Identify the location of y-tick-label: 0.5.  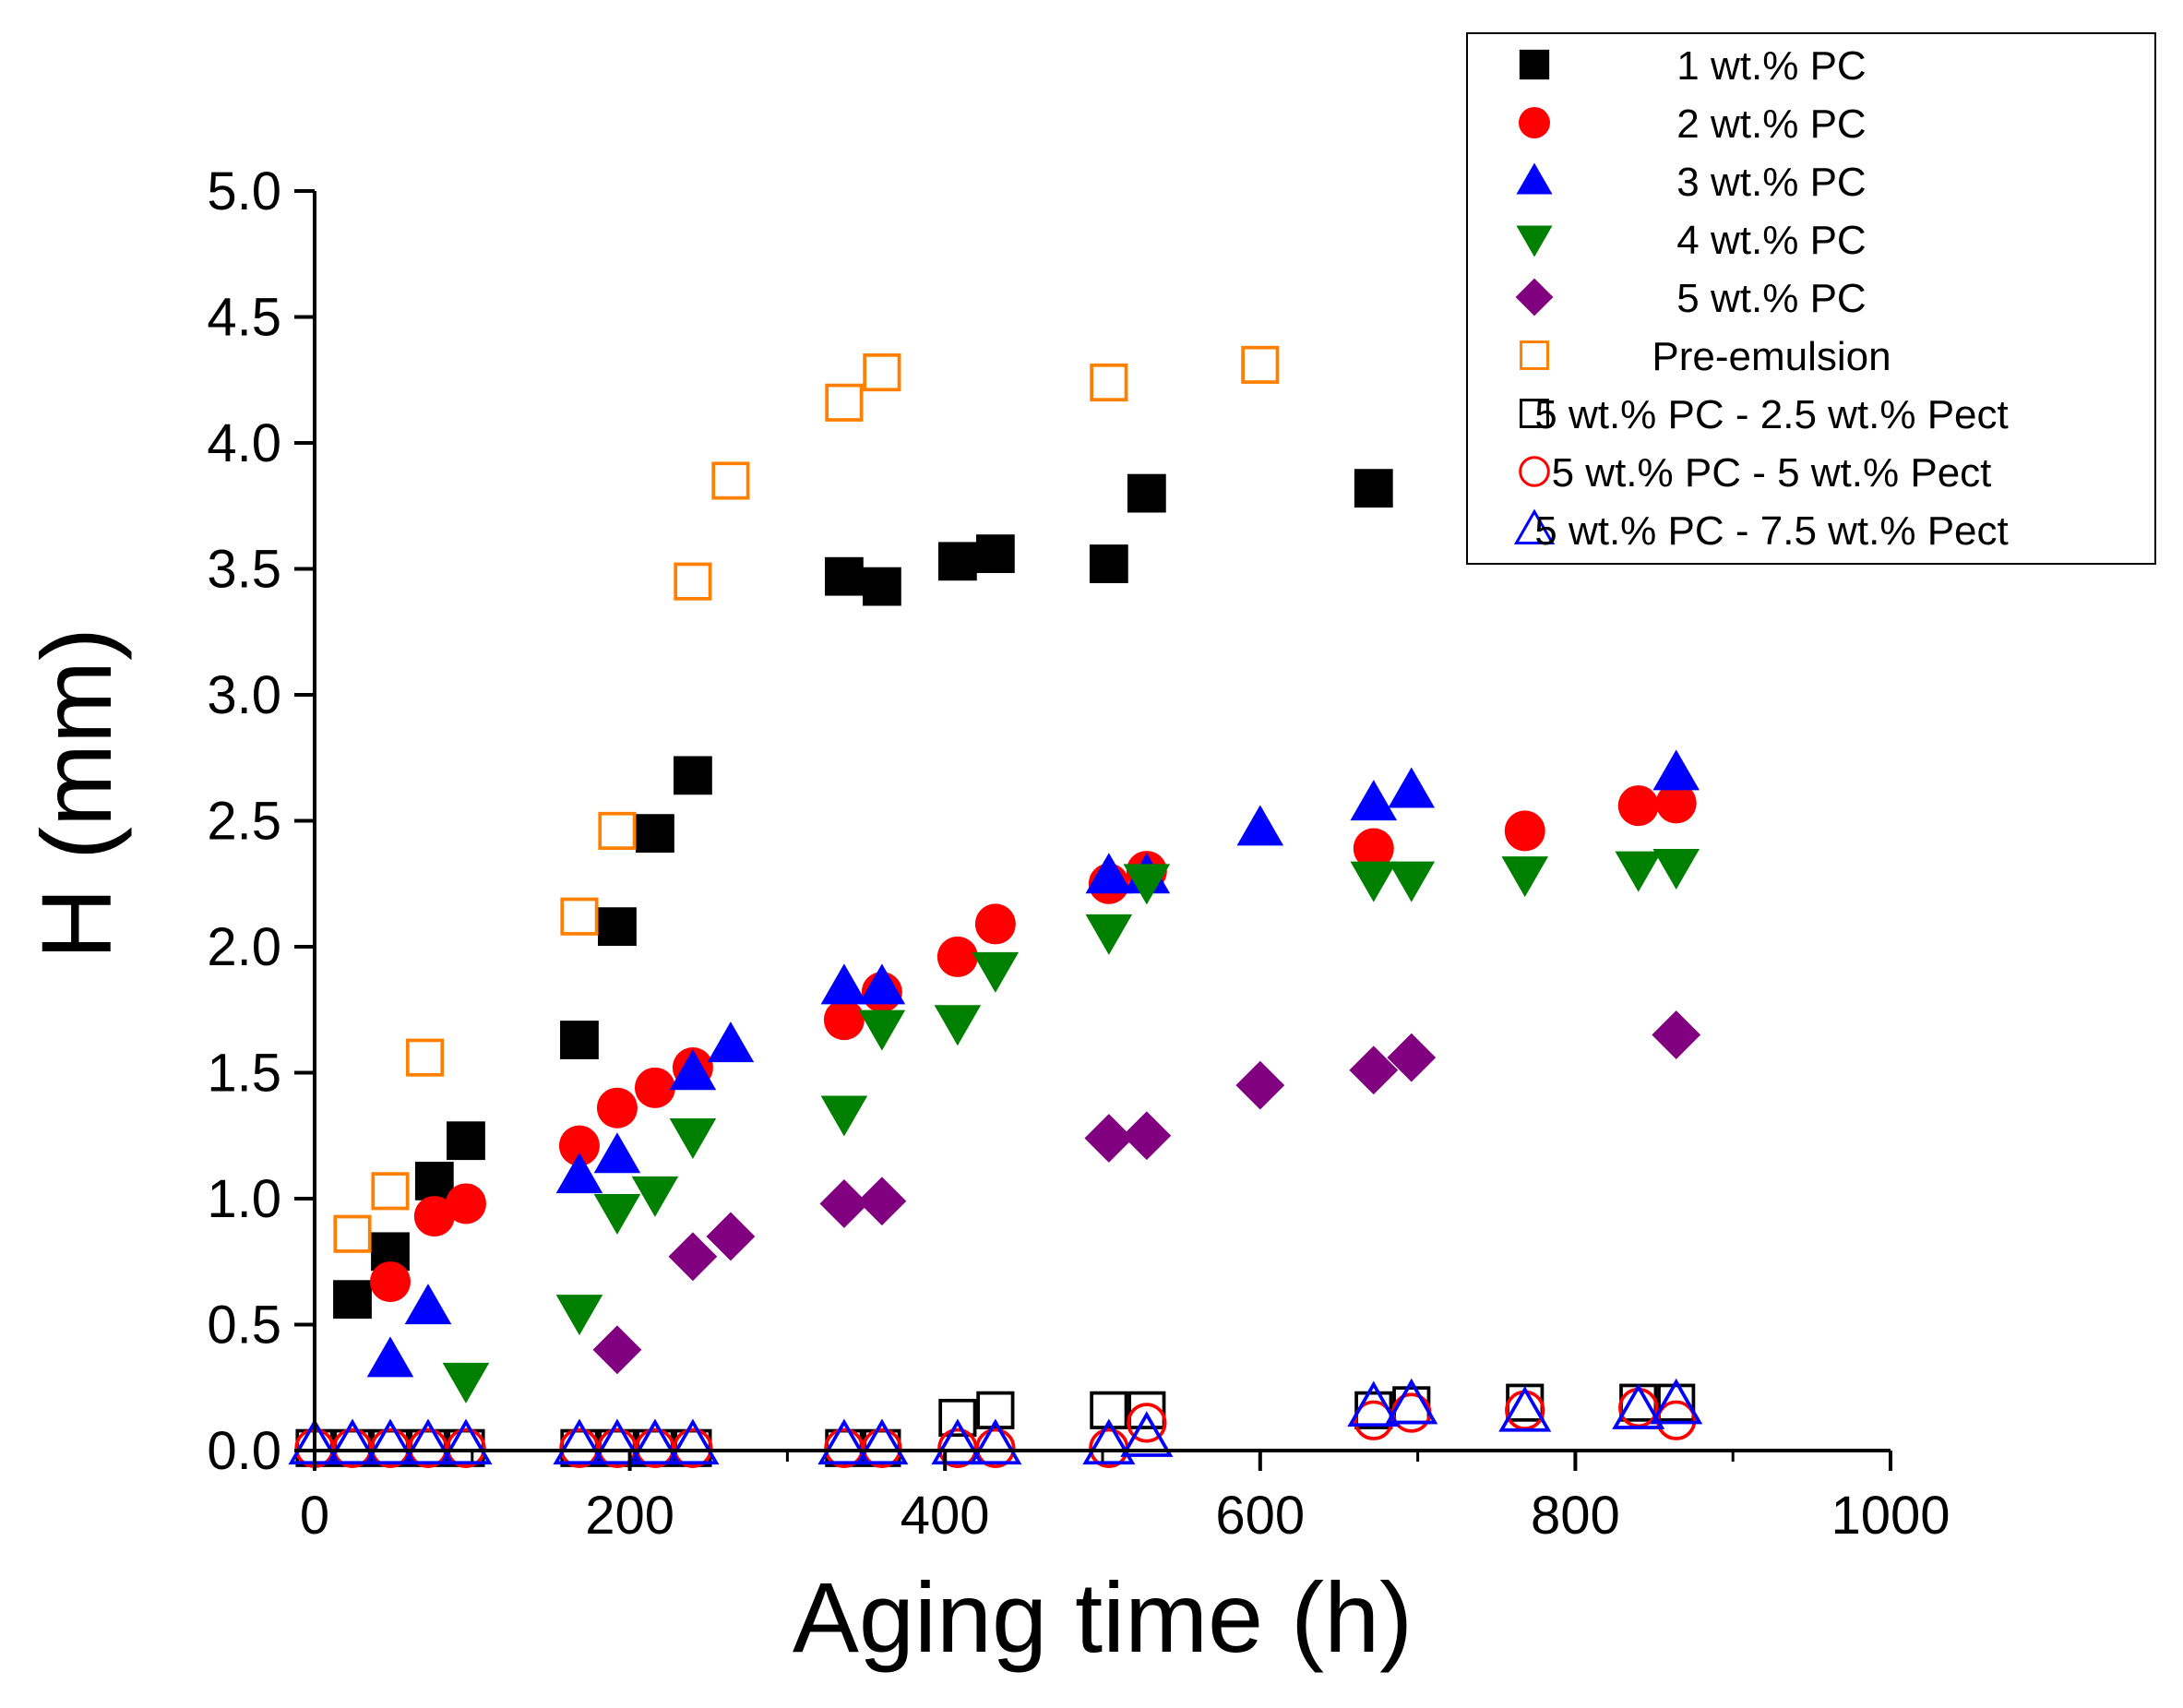
(244, 1326).